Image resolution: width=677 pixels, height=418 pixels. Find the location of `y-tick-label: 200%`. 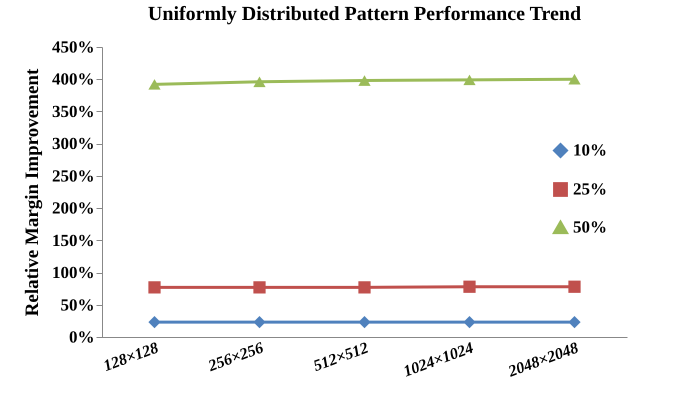

y-tick-label: 200% is located at coordinates (73, 208).